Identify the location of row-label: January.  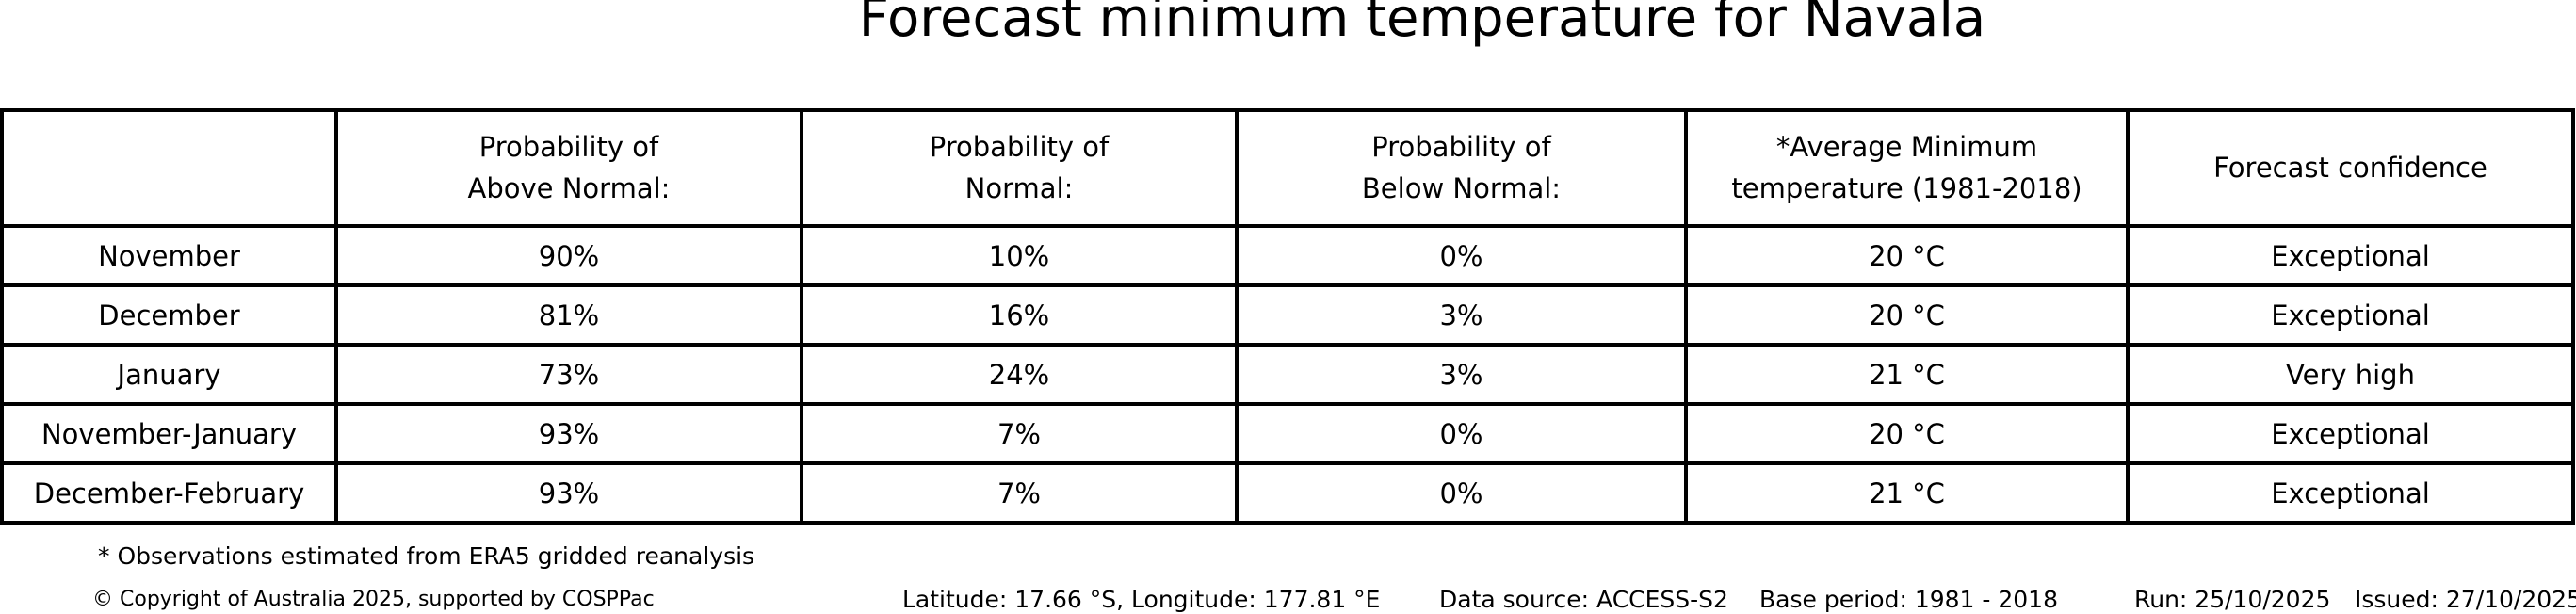
(169, 374).